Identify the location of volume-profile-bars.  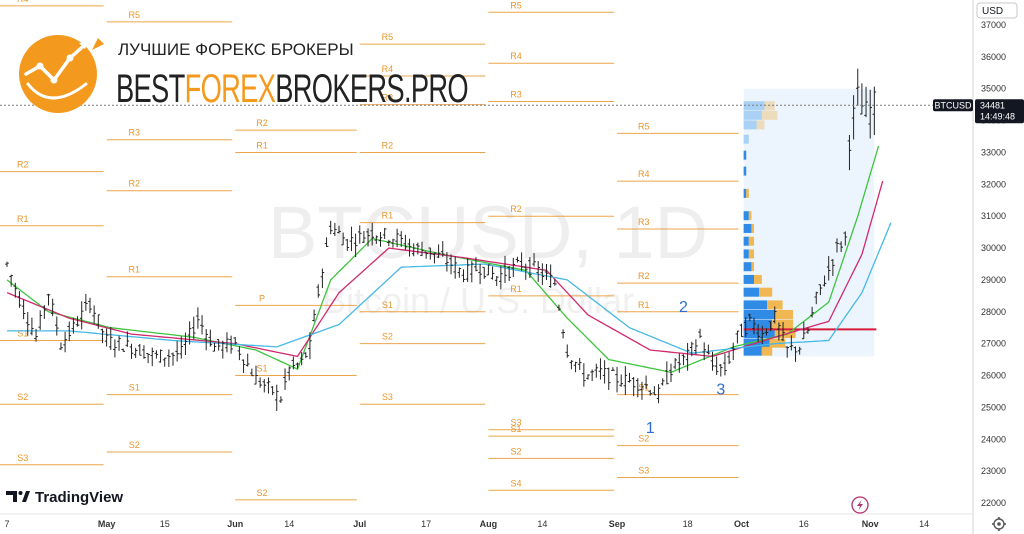
(810, 228).